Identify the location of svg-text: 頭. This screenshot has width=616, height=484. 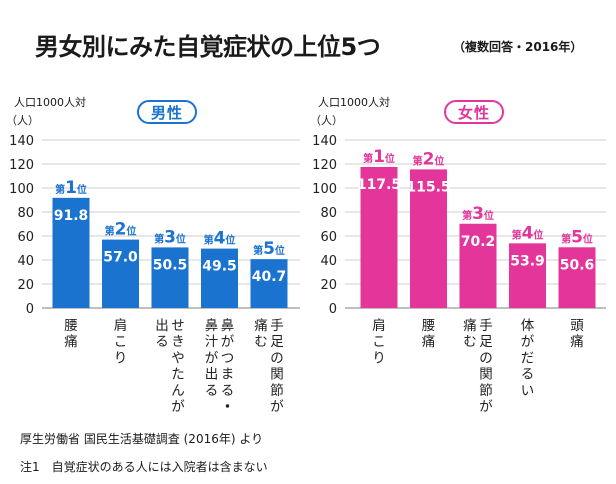
(577, 326).